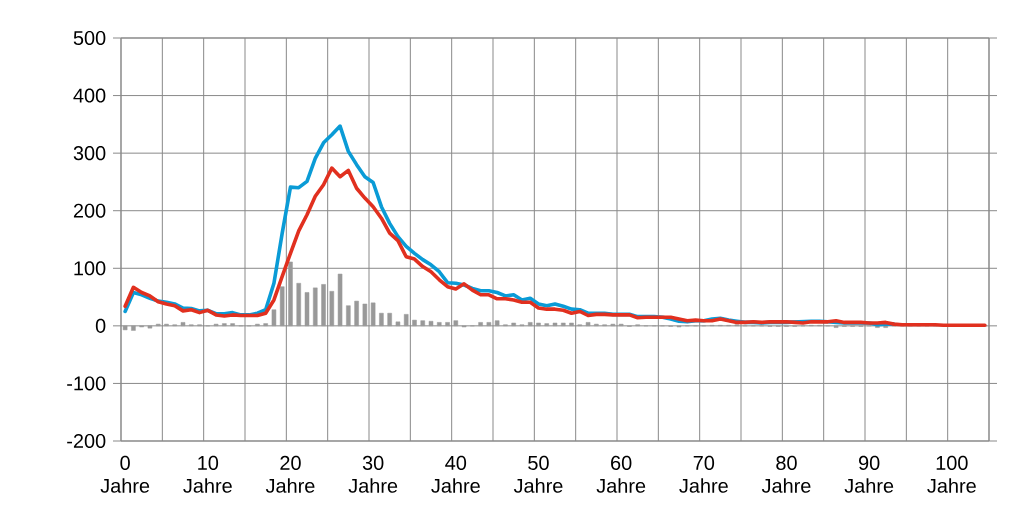  Describe the element at coordinates (86, 383) in the screenshot. I see `y-tick-label: -100` at that location.